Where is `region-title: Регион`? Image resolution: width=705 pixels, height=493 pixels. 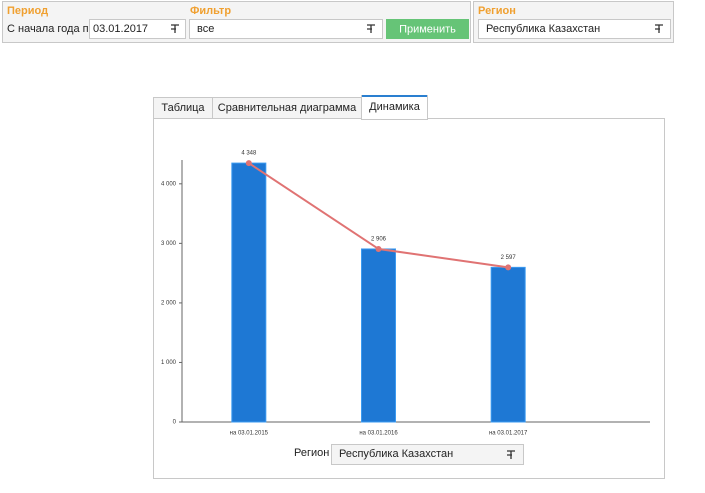 region-title: Регион is located at coordinates (497, 11).